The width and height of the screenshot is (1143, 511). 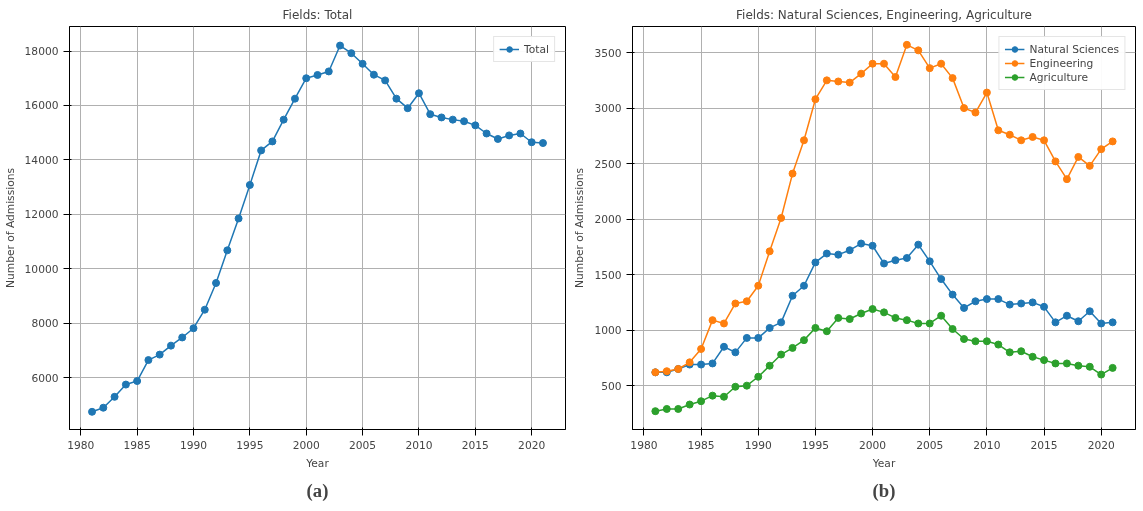 What do you see at coordinates (1074, 49) in the screenshot?
I see `legend-label: Natural Sciences` at bounding box center [1074, 49].